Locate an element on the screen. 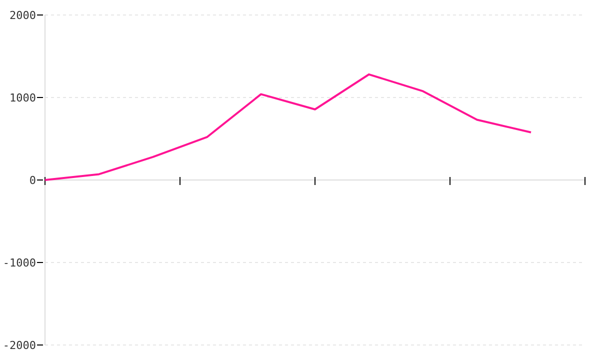 The image size is (600, 360). y-tick-label: 1000 is located at coordinates (23, 97).